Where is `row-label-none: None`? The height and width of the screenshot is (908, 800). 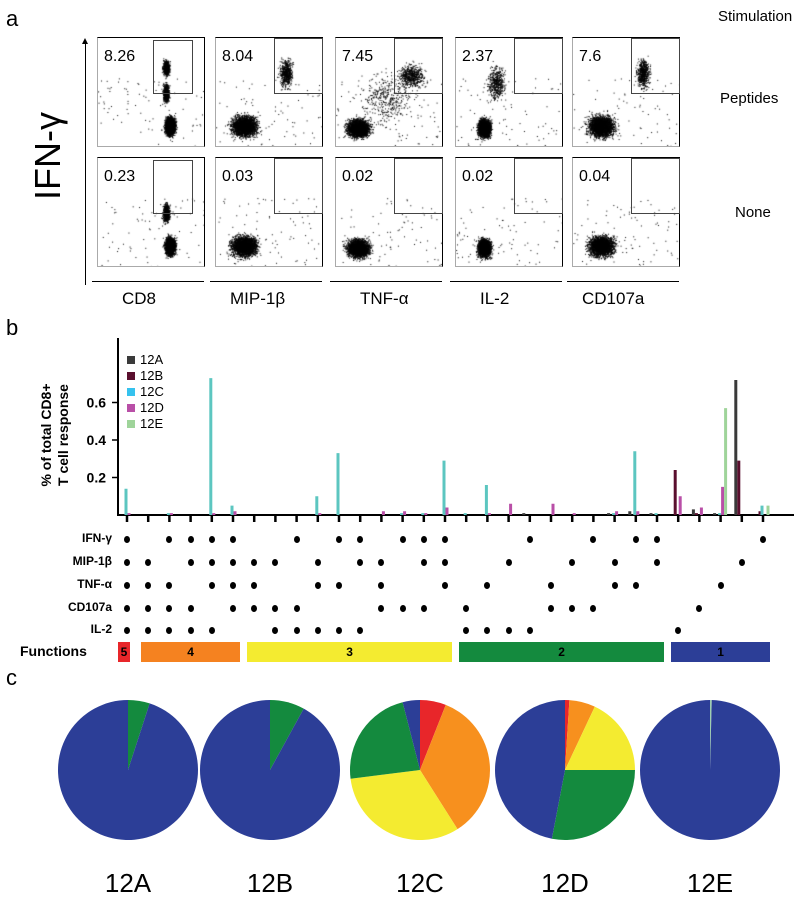 row-label-none: None is located at coordinates (753, 212).